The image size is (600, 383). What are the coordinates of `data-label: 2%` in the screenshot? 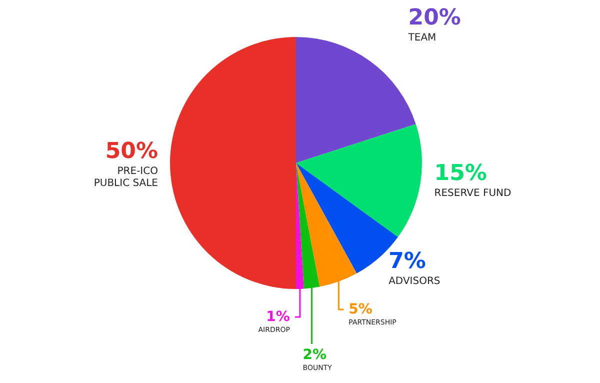 It's located at (314, 355).